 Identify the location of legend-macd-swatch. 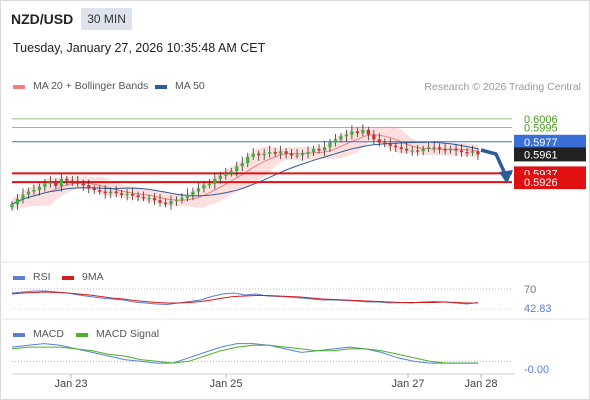
(19, 335).